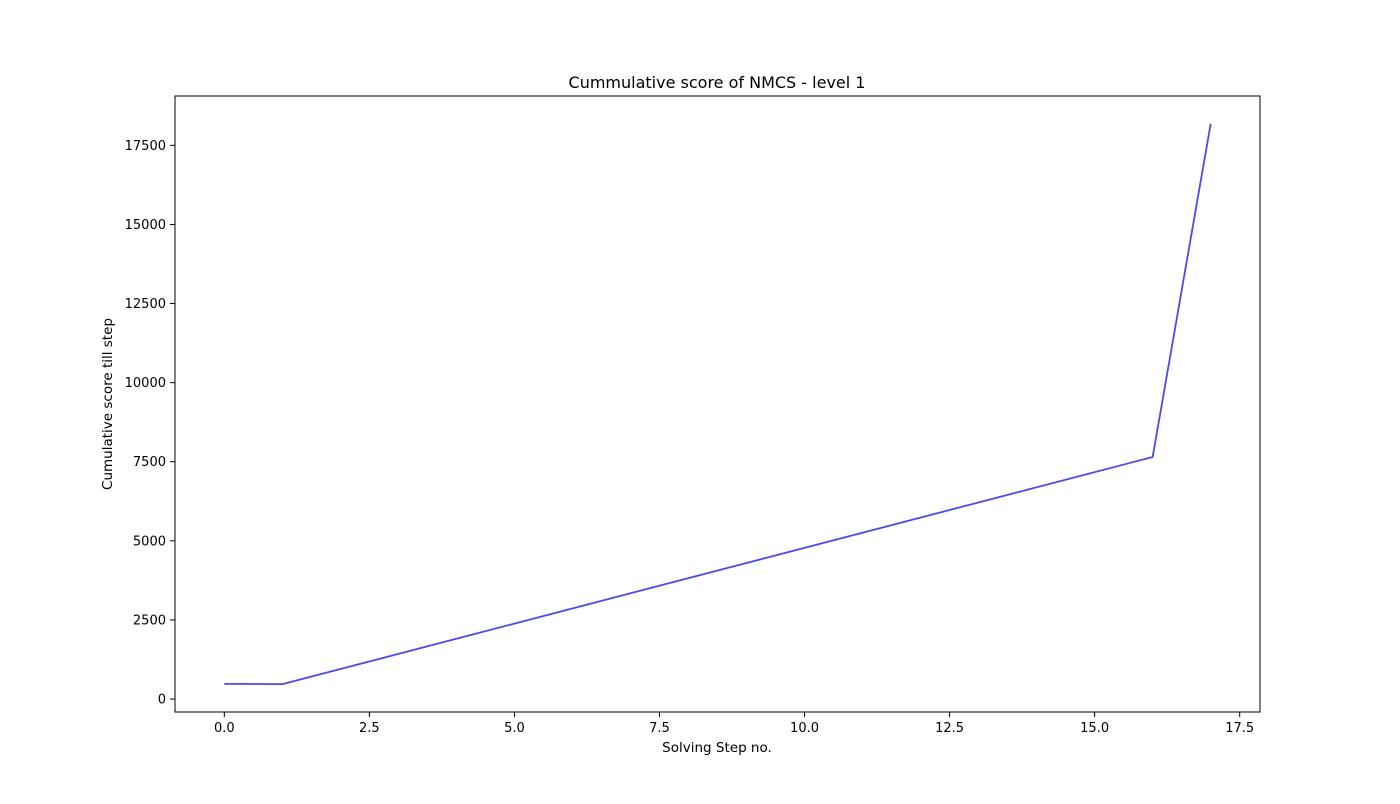 Image resolution: width=1400 pixels, height=804 pixels. I want to click on x-tick-label: 10.0, so click(804, 728).